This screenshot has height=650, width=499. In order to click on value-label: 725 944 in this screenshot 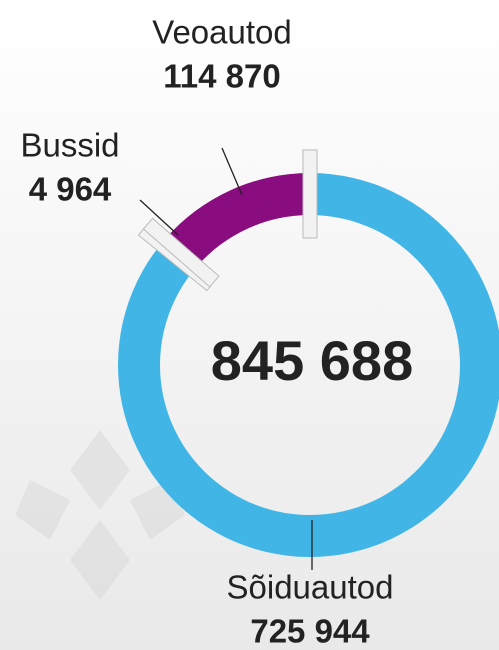, I will do `click(310, 631)`.